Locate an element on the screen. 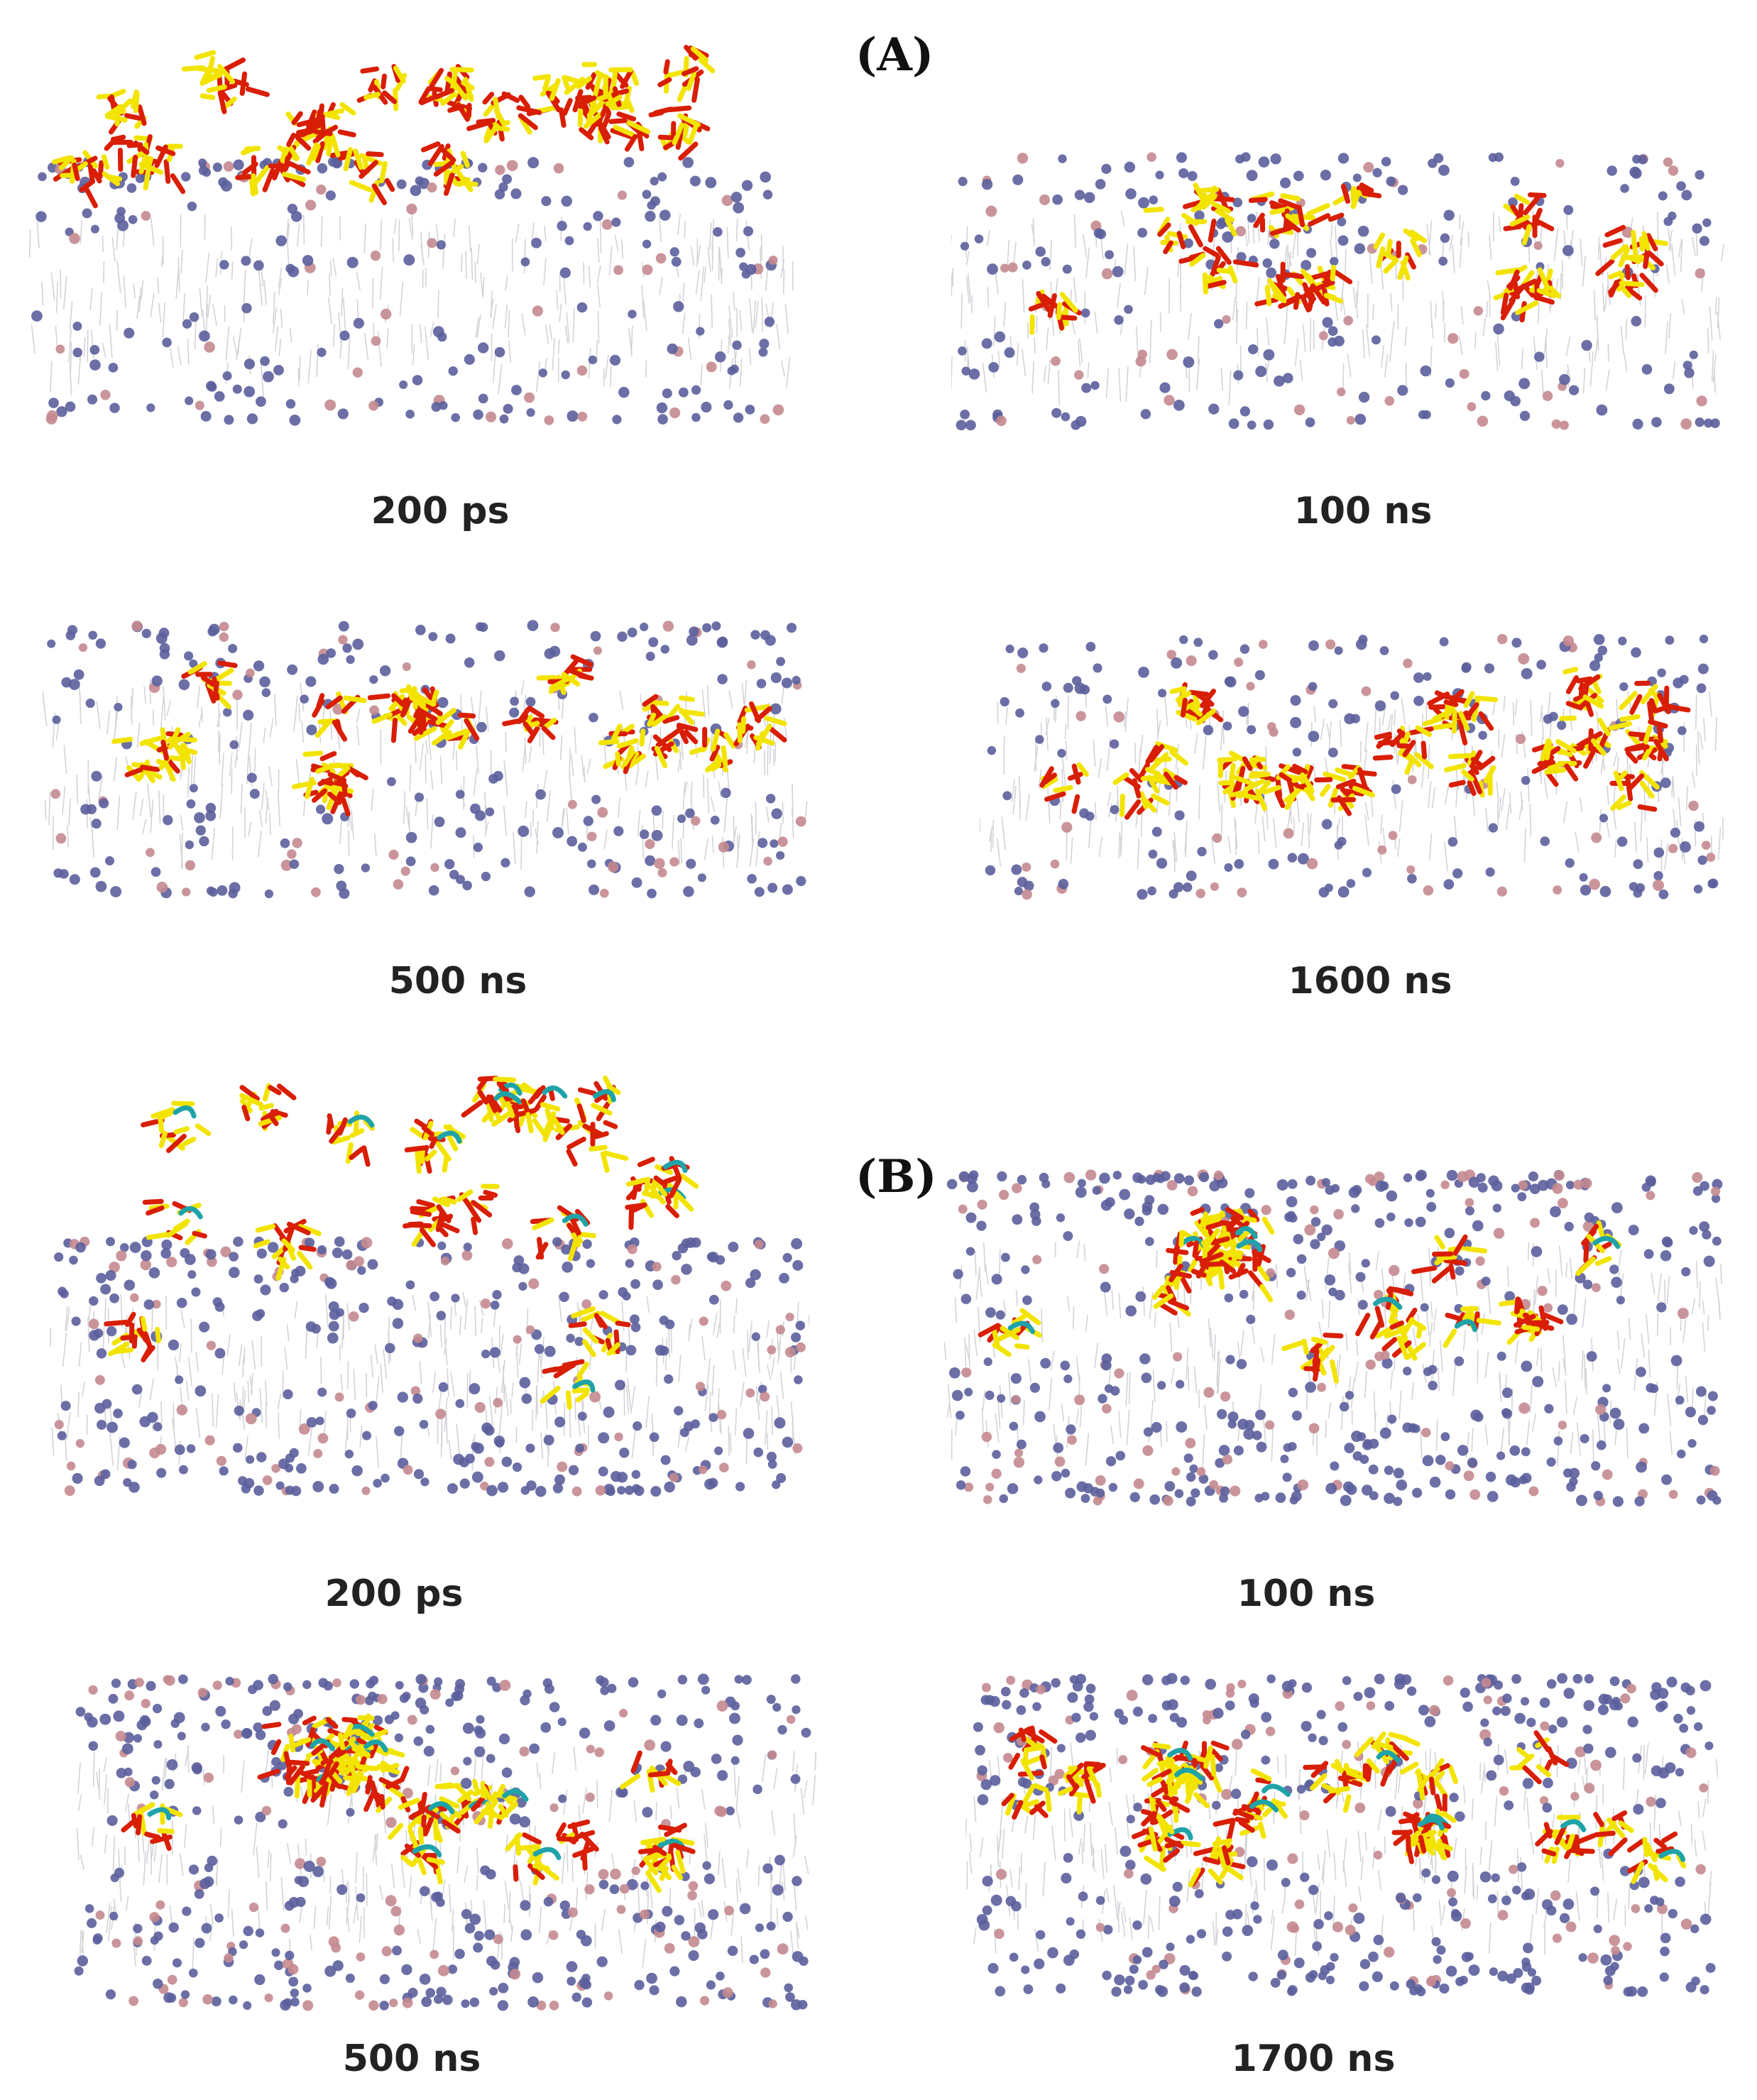 The image size is (1757, 2100). caption-a-500ns: 500 ns is located at coordinates (458, 981).